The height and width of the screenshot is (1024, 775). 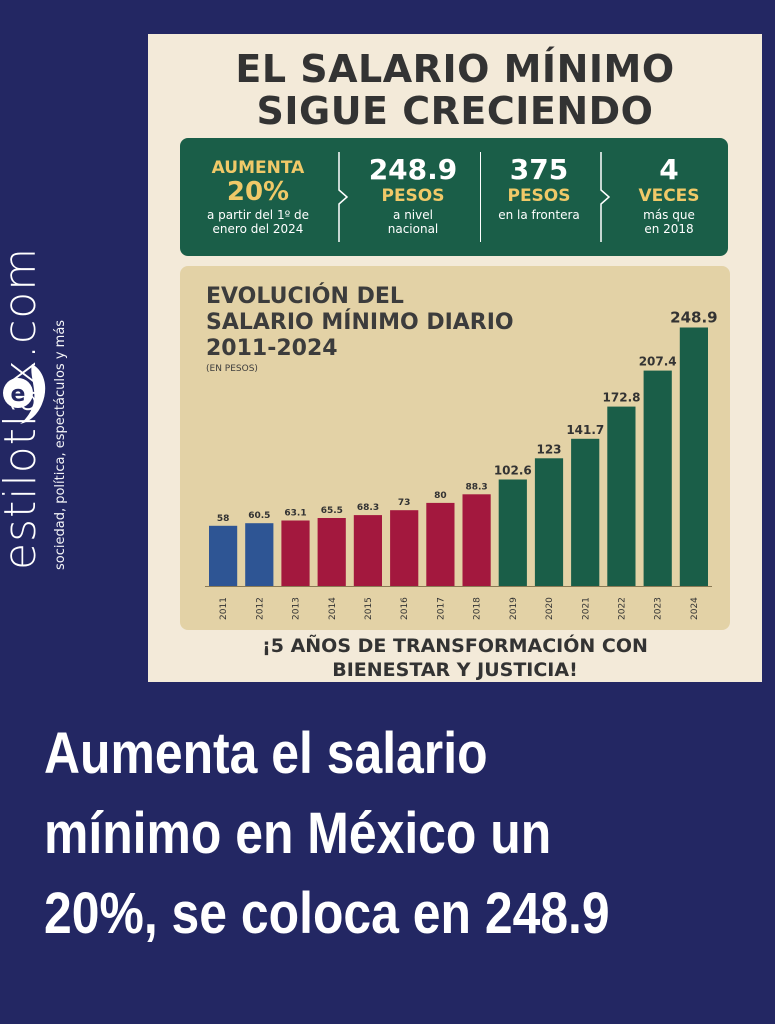 I want to click on headline-line3: 20%, se coloca en 248.9, so click(x=327, y=913).